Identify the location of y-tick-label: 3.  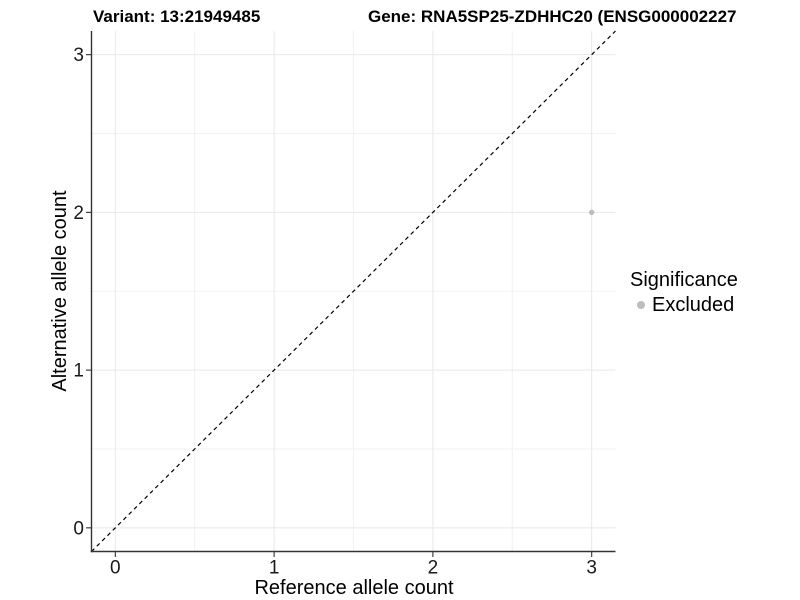
(78, 55).